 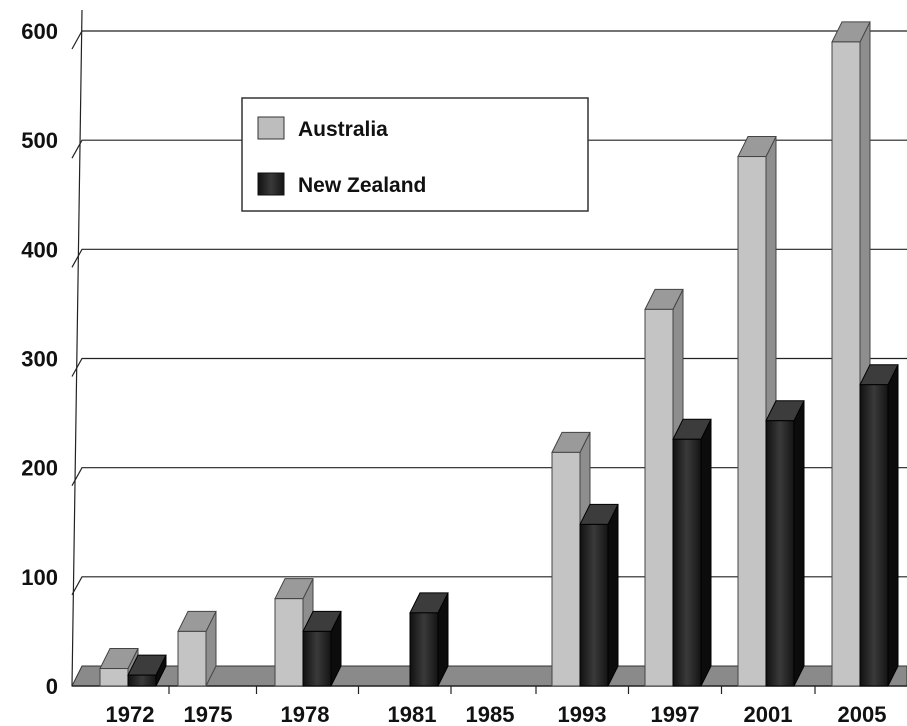 I want to click on legend: Australia New Zealand, so click(x=415, y=154).